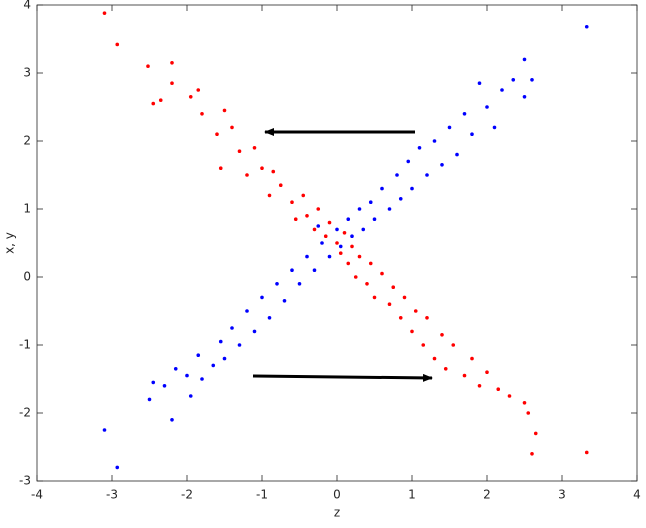  What do you see at coordinates (27, 277) in the screenshot?
I see `y-tick-label: 0` at bounding box center [27, 277].